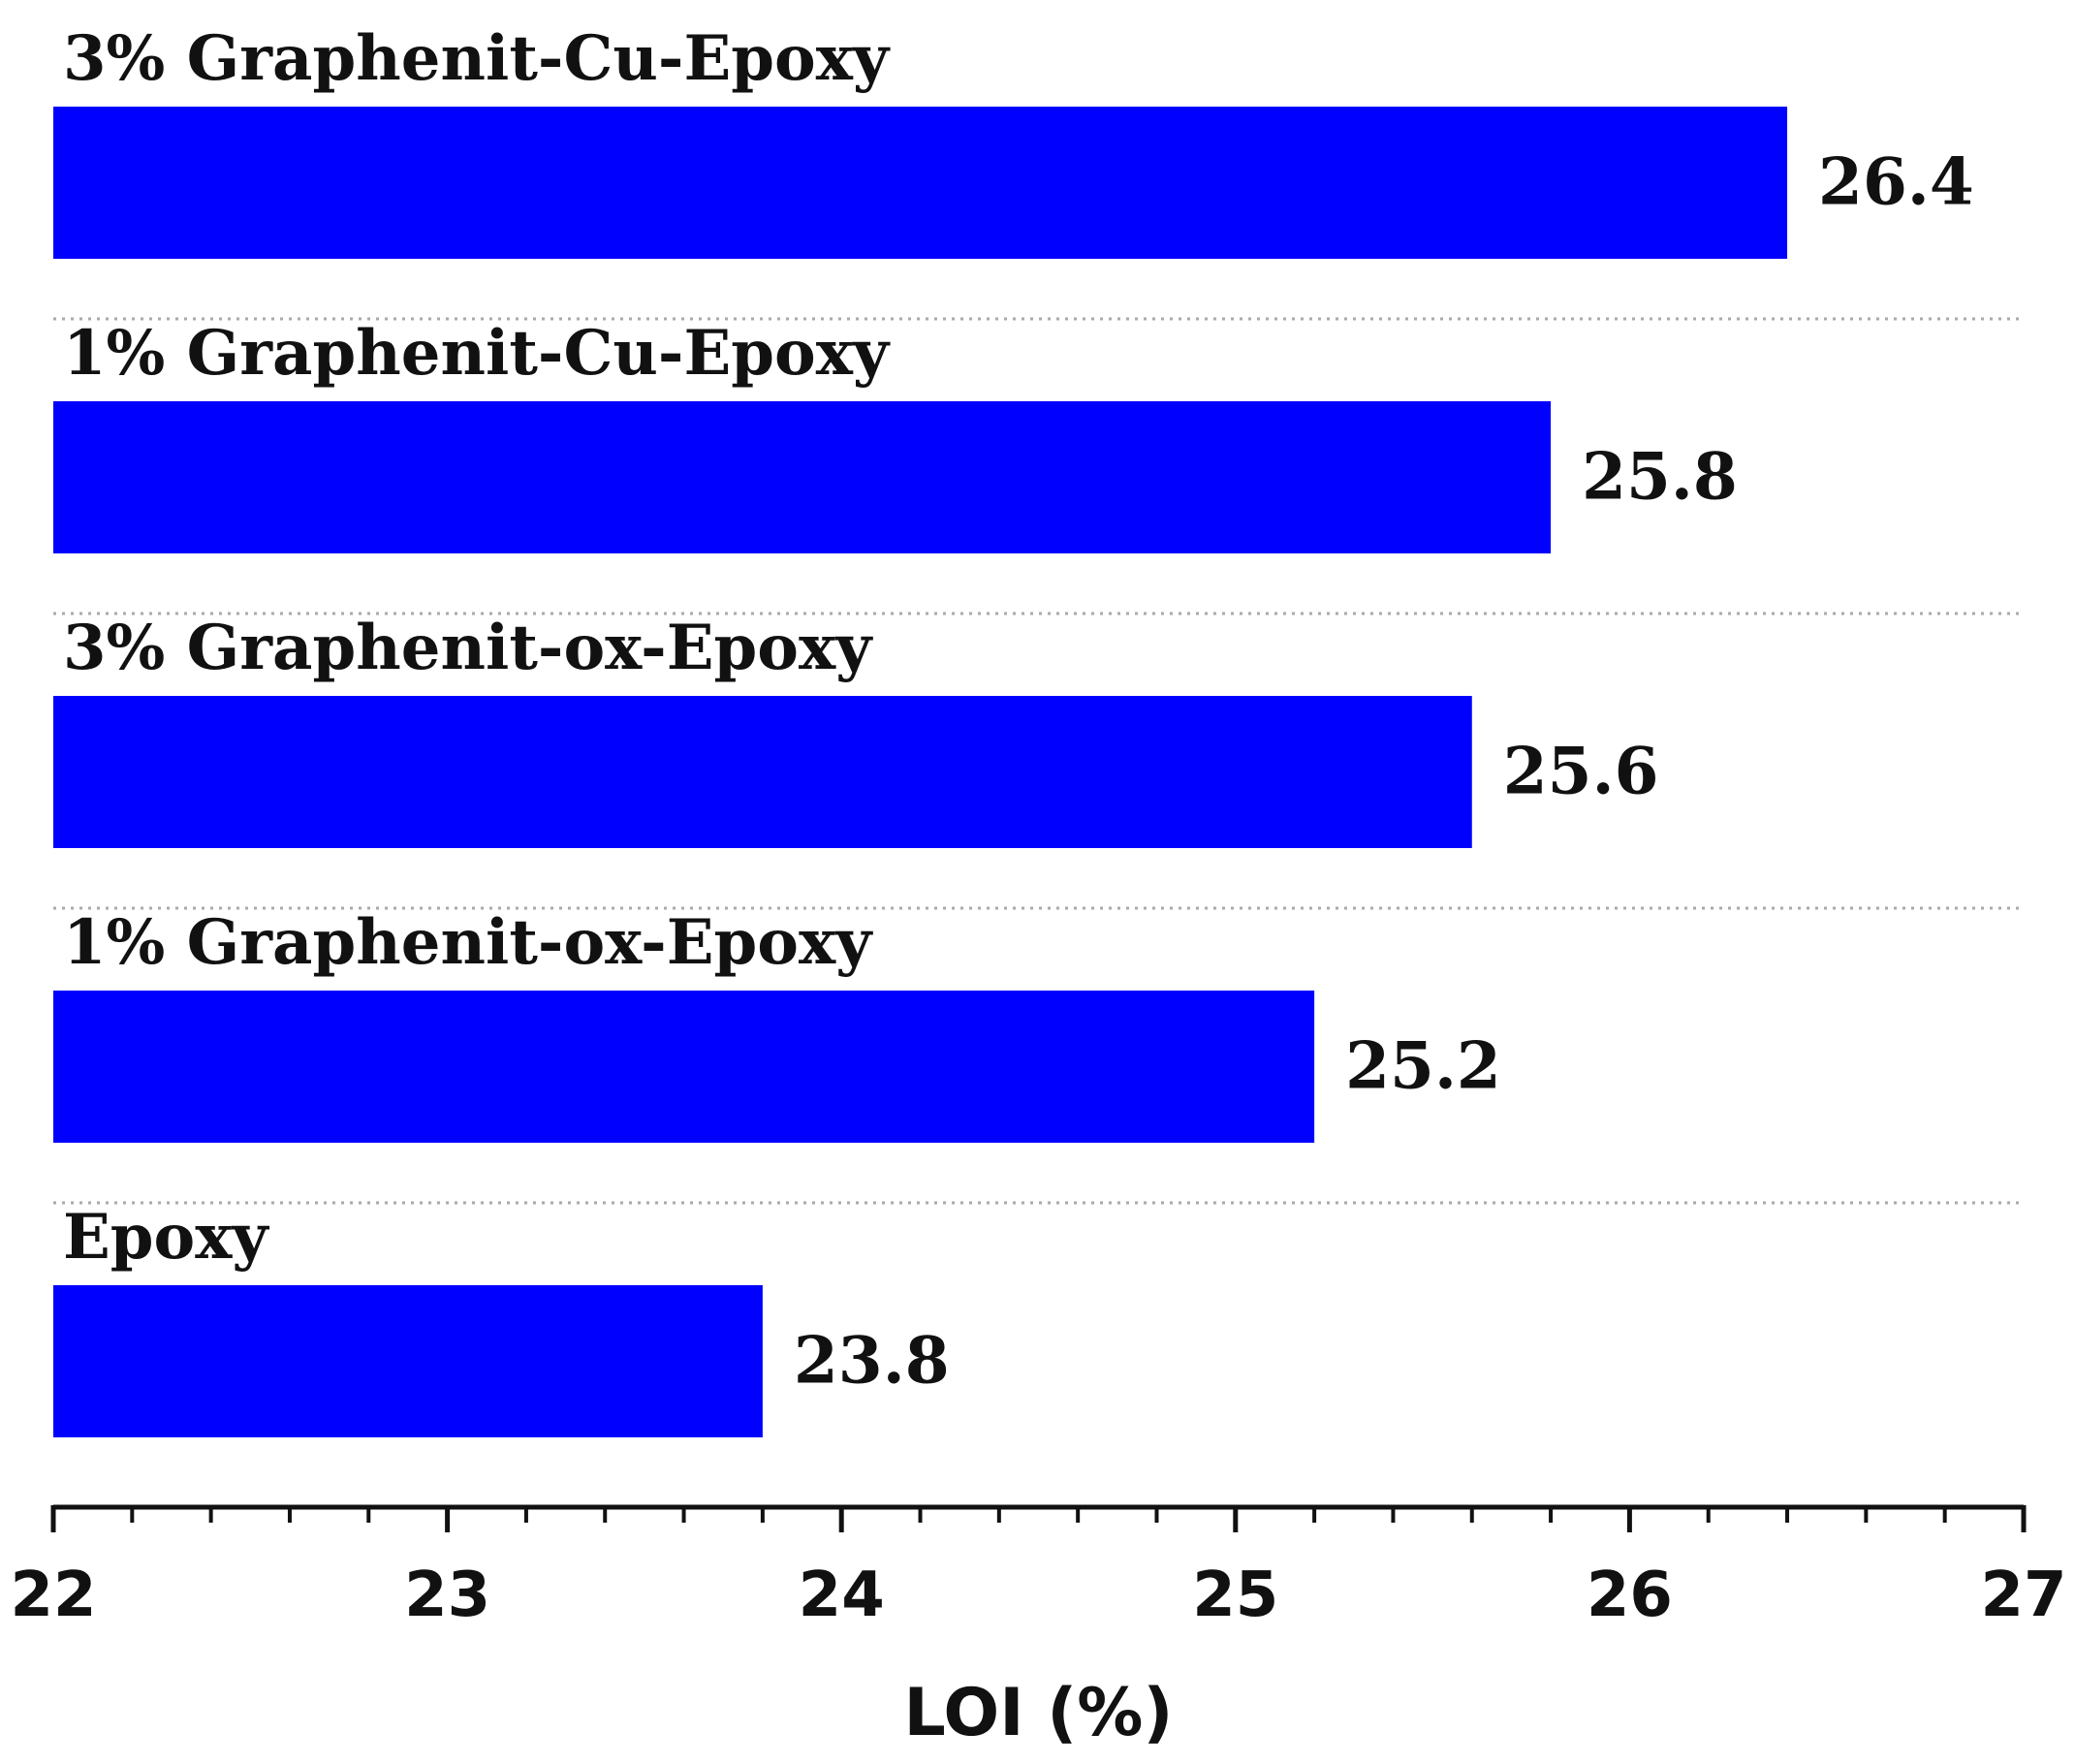 The height and width of the screenshot is (1764, 2075). I want to click on value-label: 25.6, so click(1581, 772).